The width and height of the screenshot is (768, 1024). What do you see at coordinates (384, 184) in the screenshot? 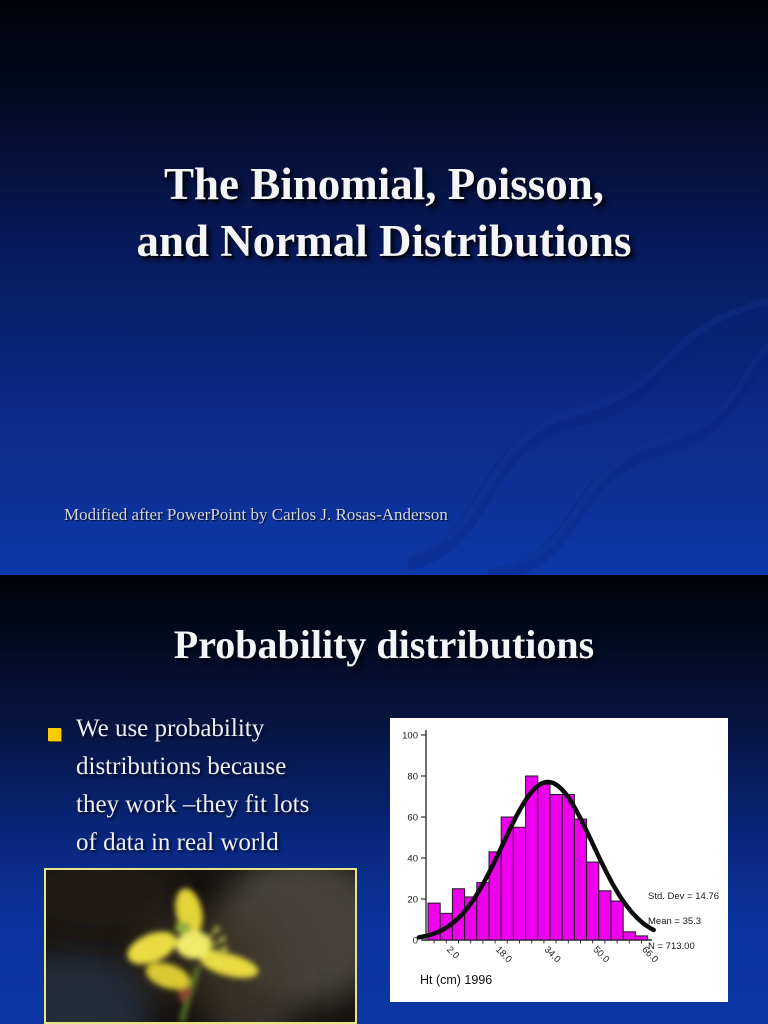
I see `slide1-title-line1: The Binomial, Poisson,` at bounding box center [384, 184].